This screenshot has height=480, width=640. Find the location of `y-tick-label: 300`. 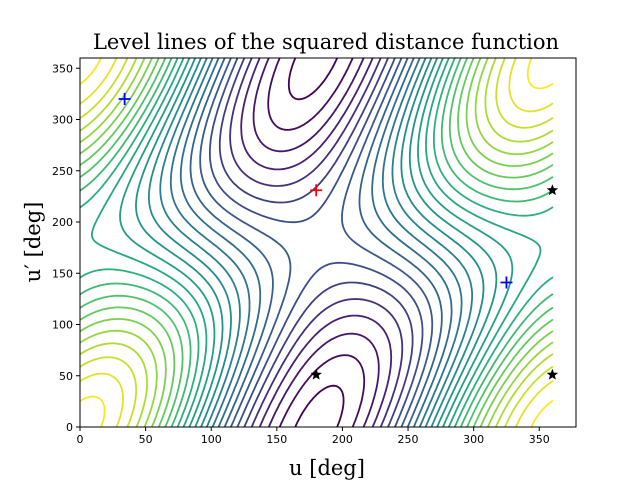

y-tick-label: 300 is located at coordinates (62, 120).